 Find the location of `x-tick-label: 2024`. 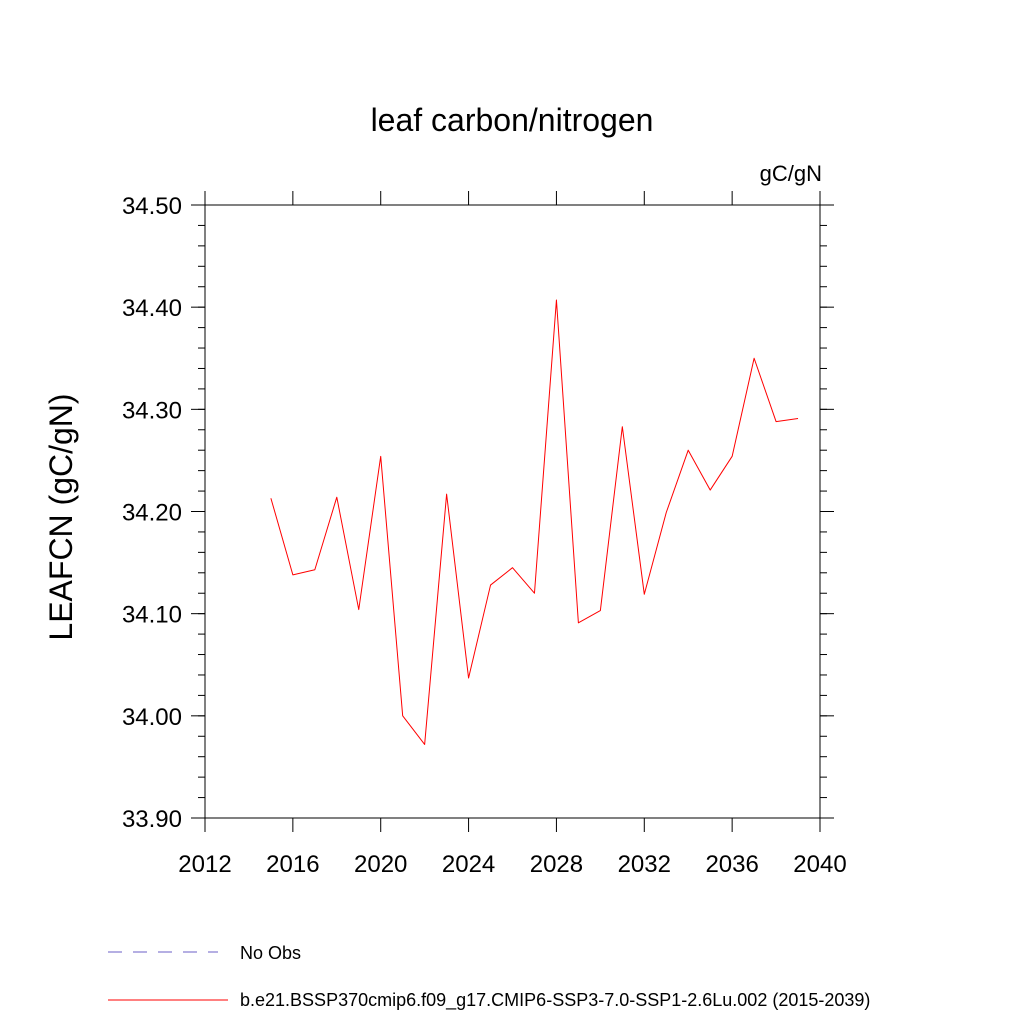

x-tick-label: 2024 is located at coordinates (468, 864).